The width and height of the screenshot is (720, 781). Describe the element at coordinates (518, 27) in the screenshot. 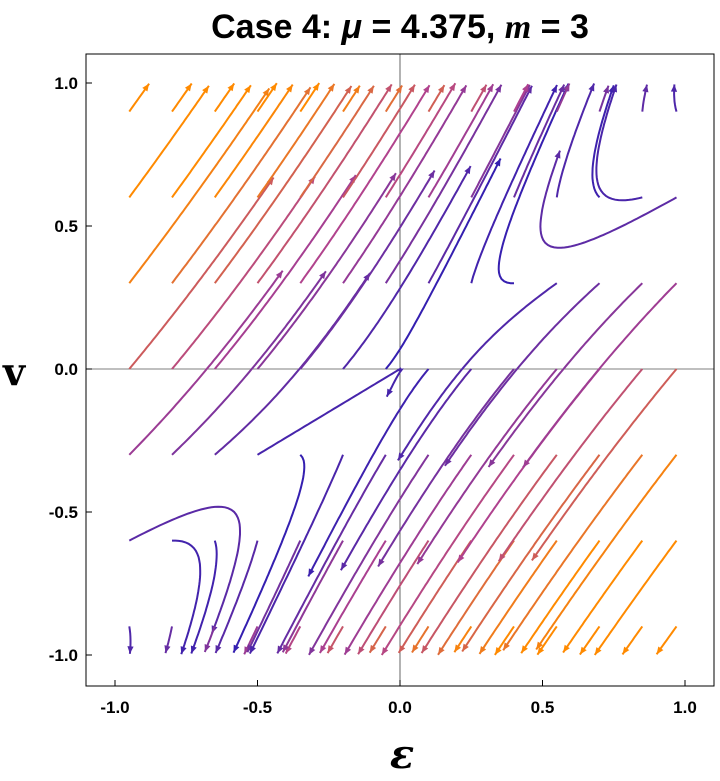

I see `title-m: m` at that location.